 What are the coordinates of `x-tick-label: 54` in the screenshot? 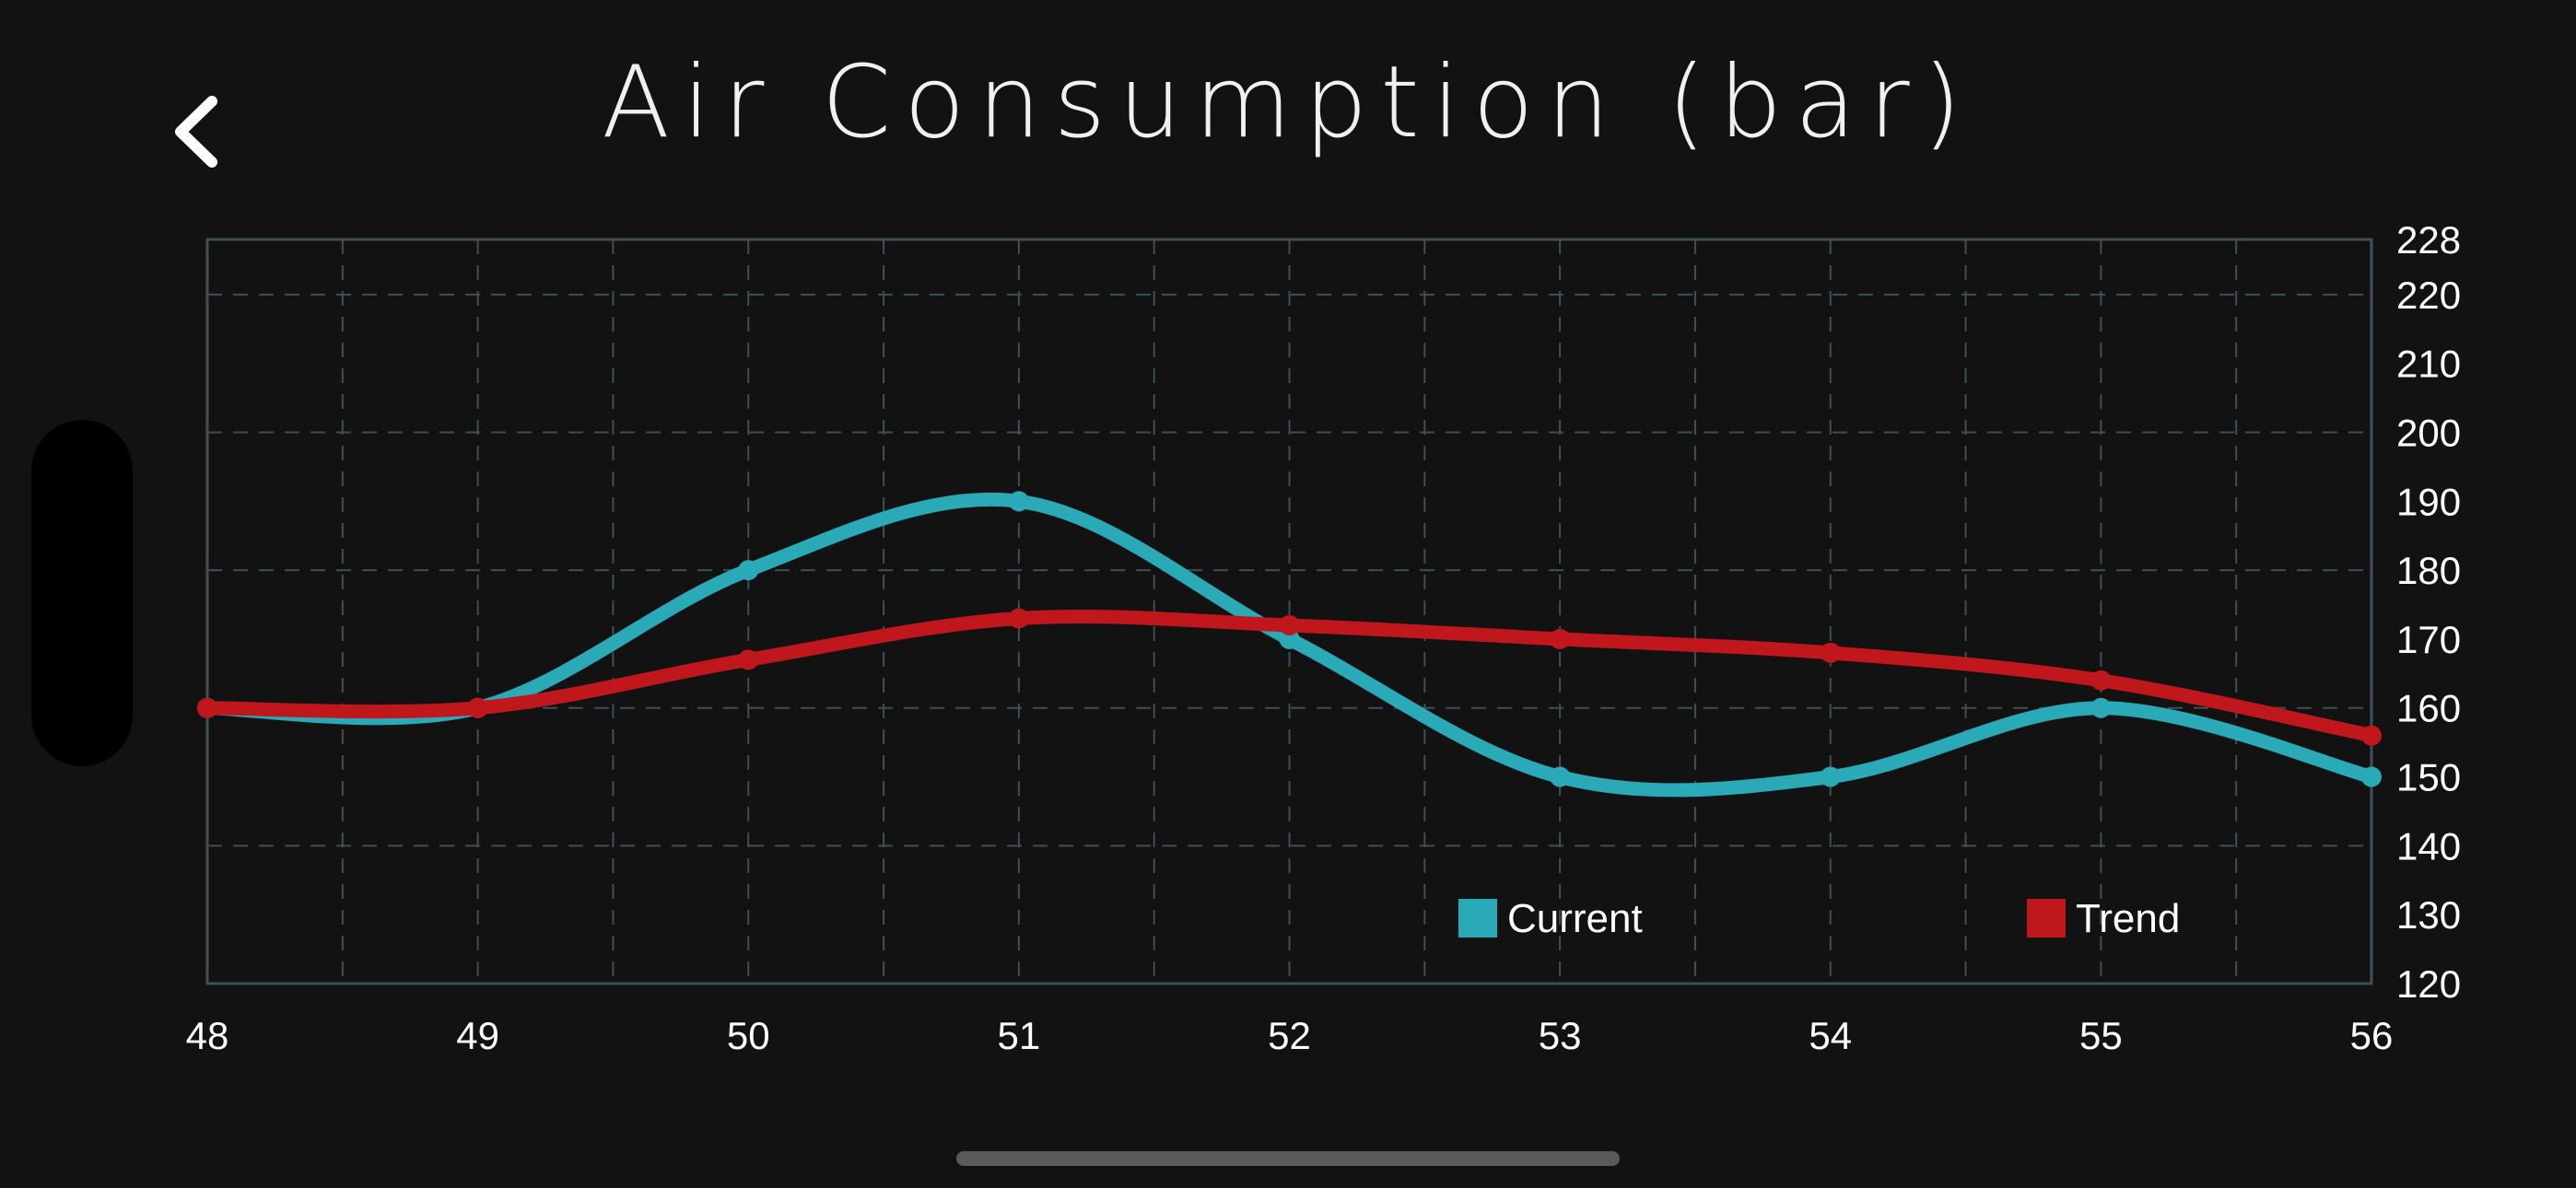 It's located at (1830, 1035).